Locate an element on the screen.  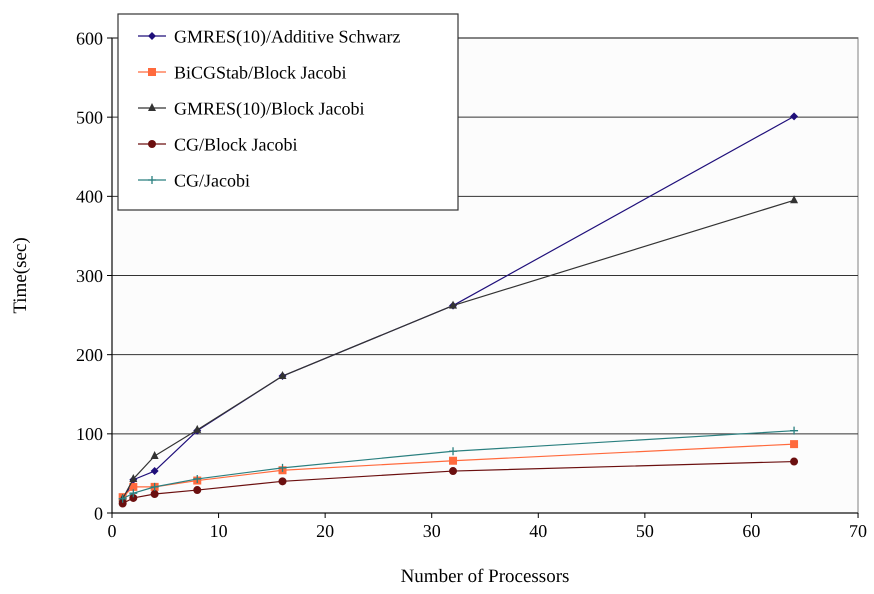
y-tick-label: 400 is located at coordinates (89, 196).